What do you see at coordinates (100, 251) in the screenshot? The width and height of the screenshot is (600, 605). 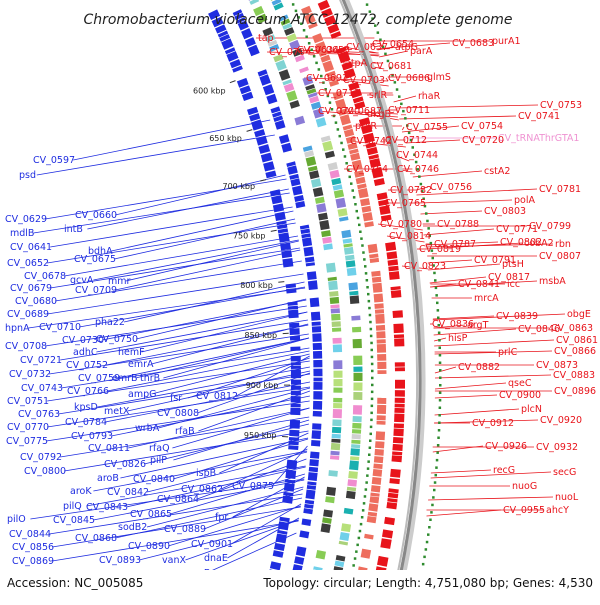 I see `gene-label-reverse: bdhA` at bounding box center [100, 251].